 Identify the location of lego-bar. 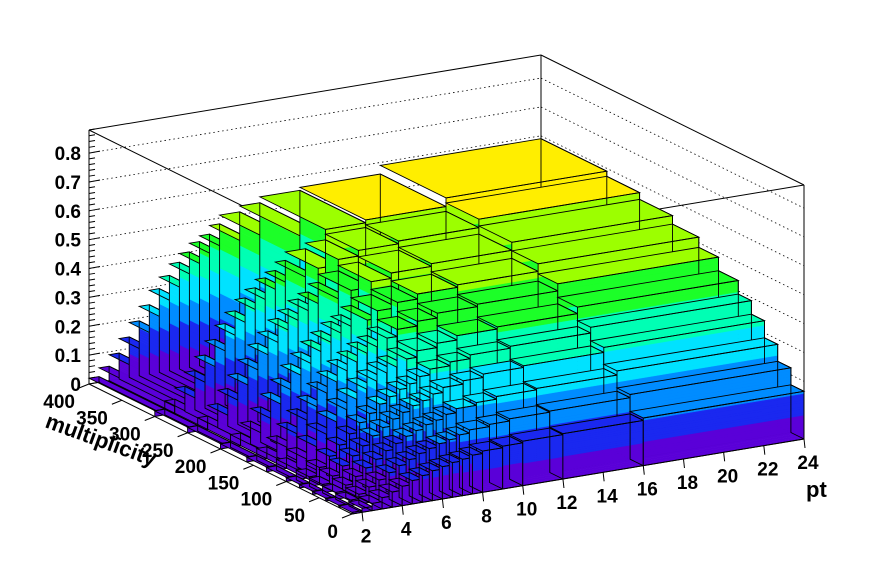
(127, 396).